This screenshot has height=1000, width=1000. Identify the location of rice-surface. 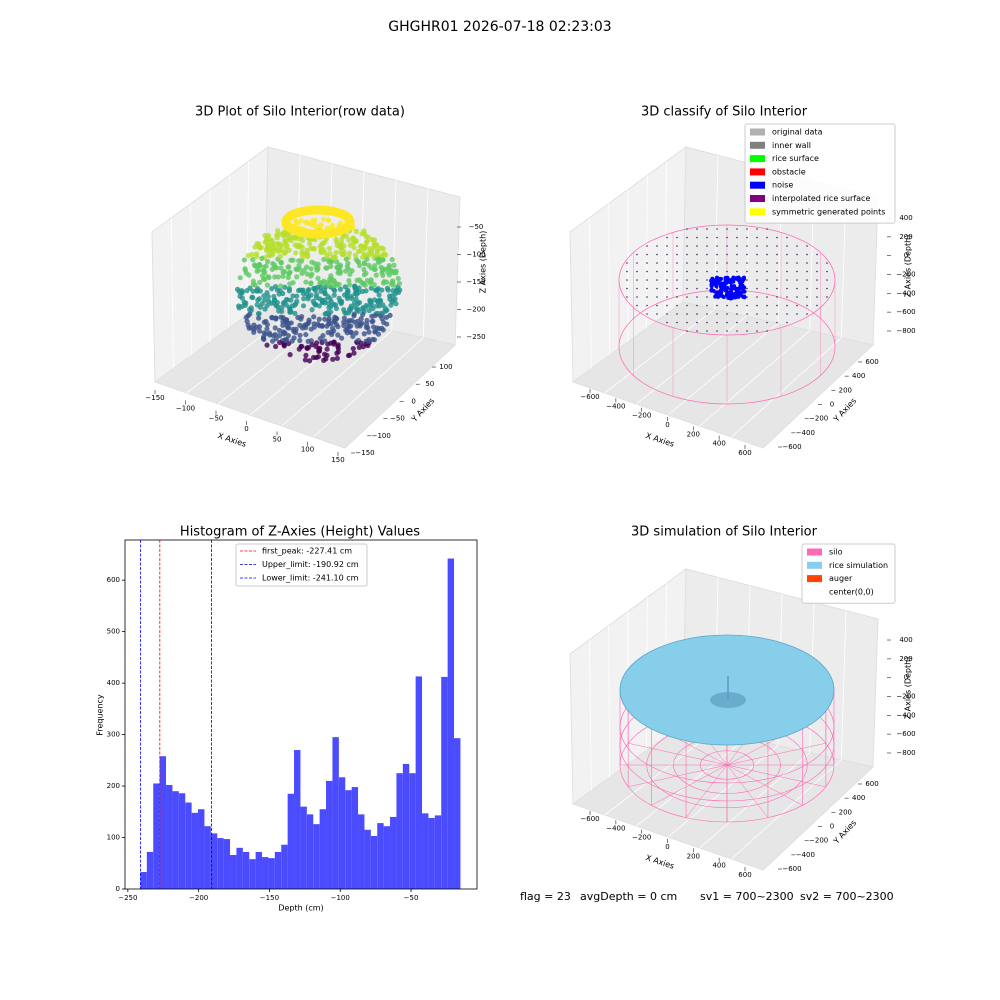
(727, 690).